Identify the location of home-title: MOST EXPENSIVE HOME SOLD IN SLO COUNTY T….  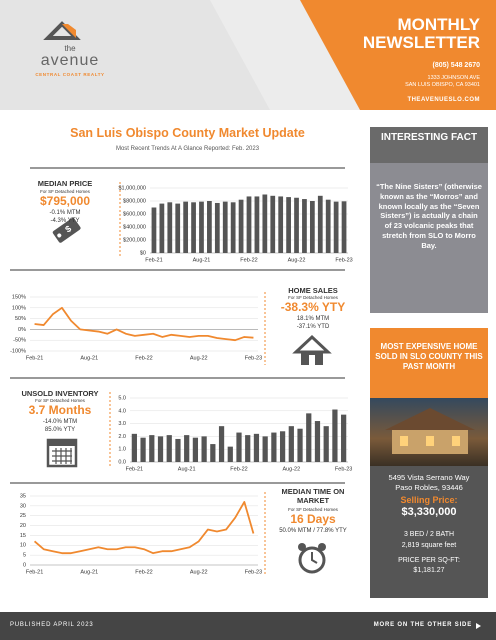
(429, 356).